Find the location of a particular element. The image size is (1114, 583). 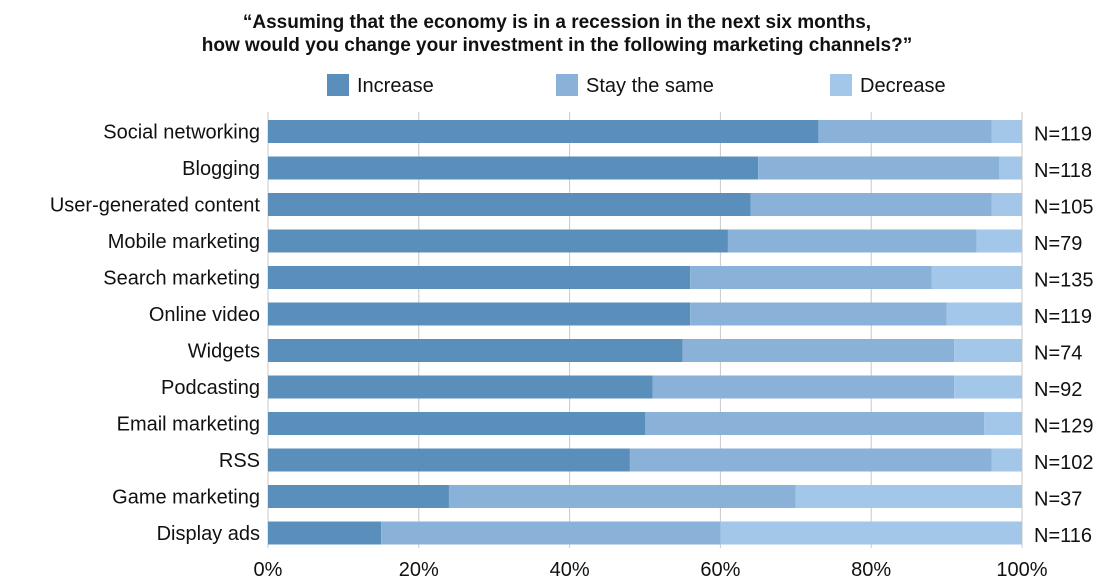

x-tick-label: 20% is located at coordinates (419, 570).